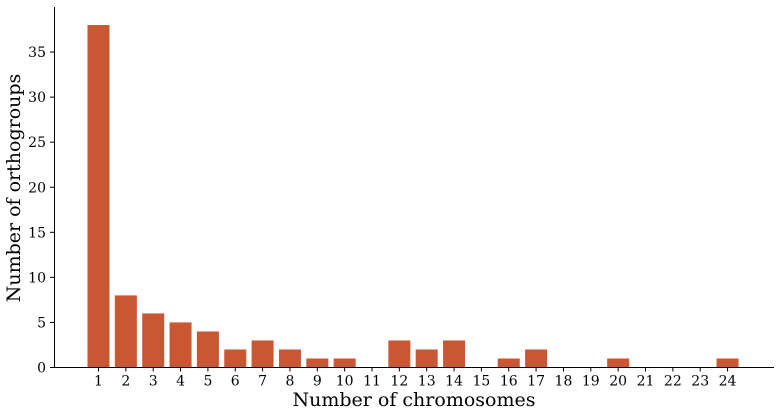 Image resolution: width=781 pixels, height=417 pixels. I want to click on x-tick-label: 12, so click(399, 382).